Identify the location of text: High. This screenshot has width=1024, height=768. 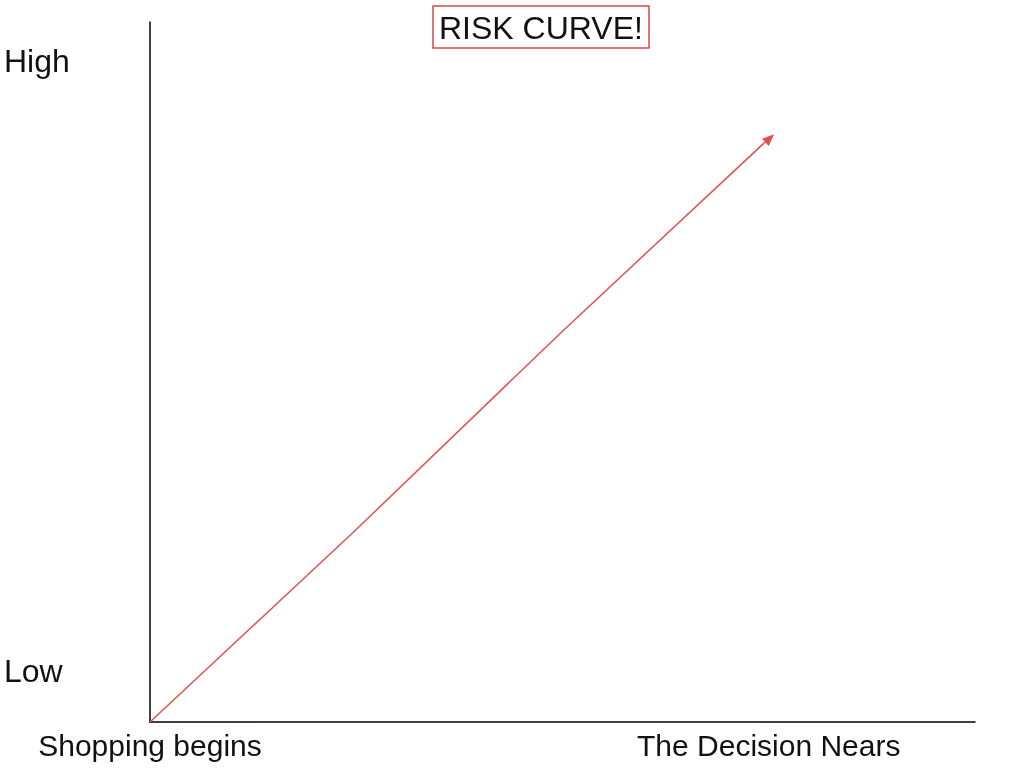
(37, 61).